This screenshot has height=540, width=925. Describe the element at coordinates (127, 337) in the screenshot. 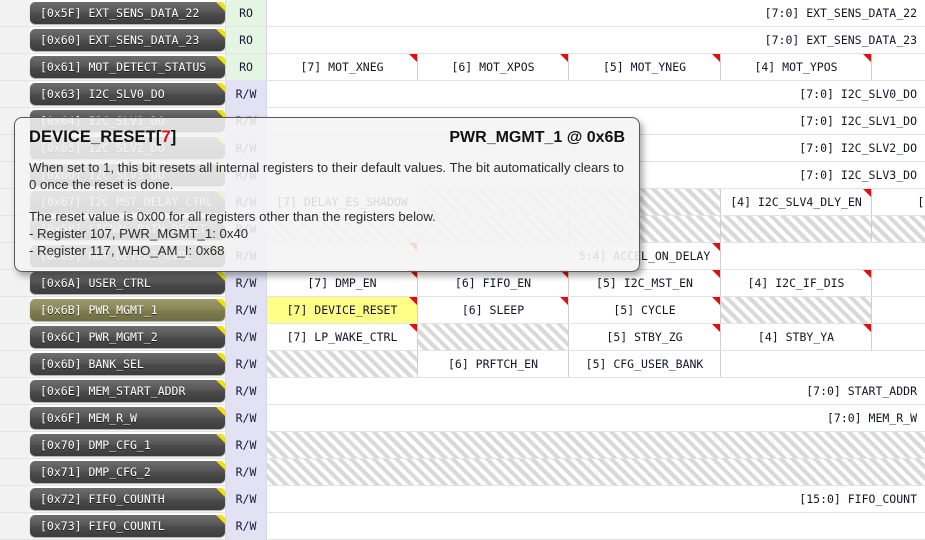

I see `register-name-plate: [0x6C] PWR_MGMT_2` at that location.